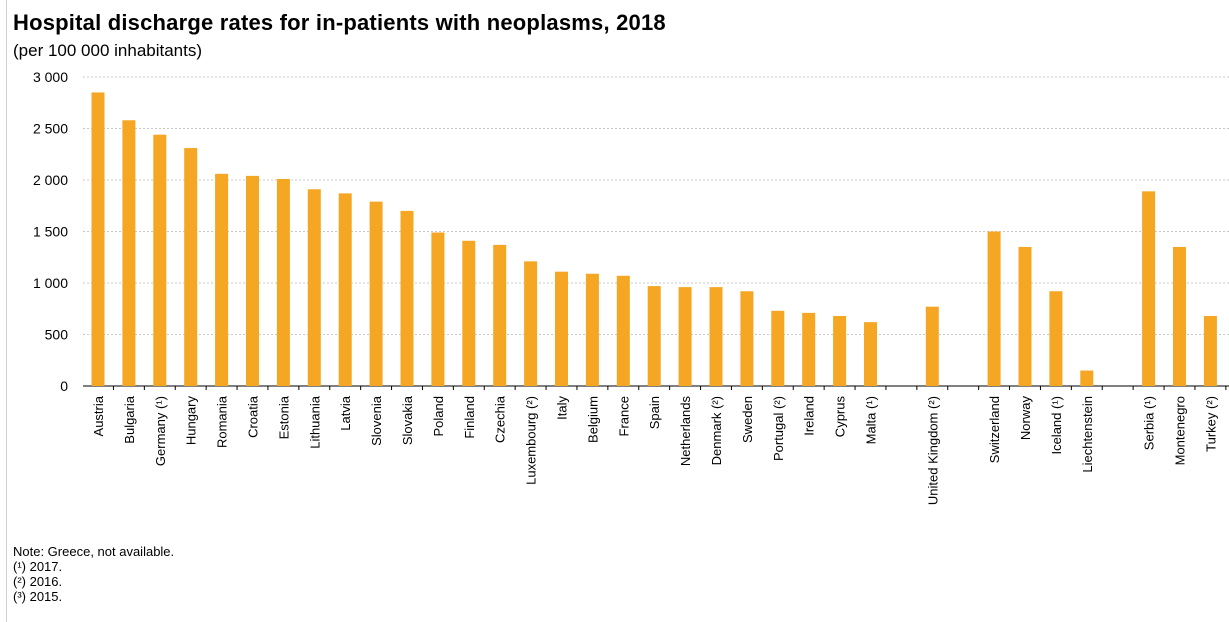 The width and height of the screenshot is (1229, 622). I want to click on note-2016: (²) 2016., so click(38, 581).